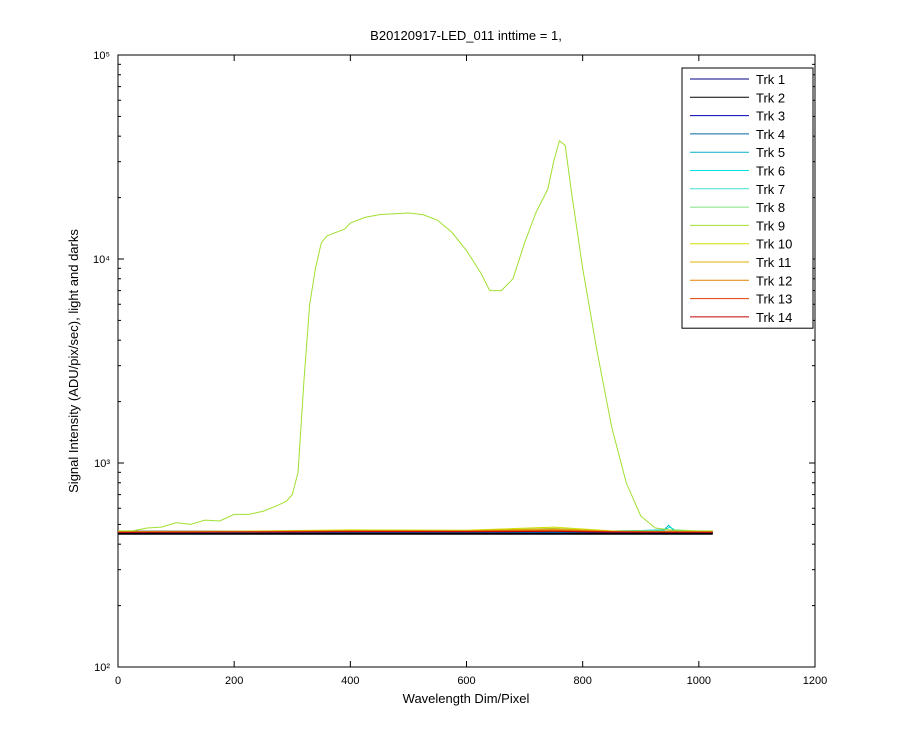  I want to click on legend-label: Trk 1, so click(770, 79).